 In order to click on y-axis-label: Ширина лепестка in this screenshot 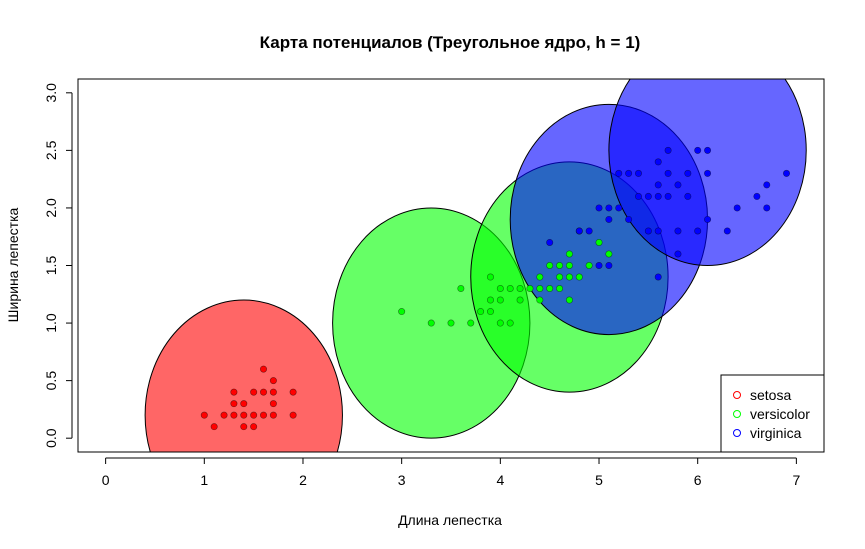, I will do `click(13, 264)`.